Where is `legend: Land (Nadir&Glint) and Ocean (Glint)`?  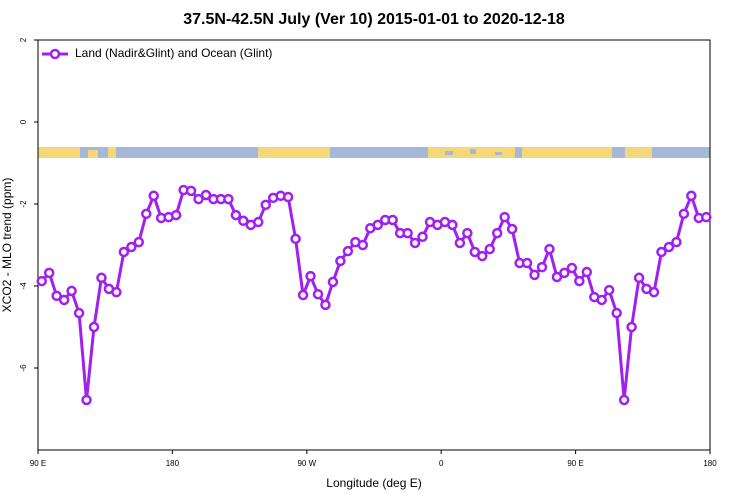 legend: Land (Nadir&Glint) and Ocean (Glint) is located at coordinates (157, 53).